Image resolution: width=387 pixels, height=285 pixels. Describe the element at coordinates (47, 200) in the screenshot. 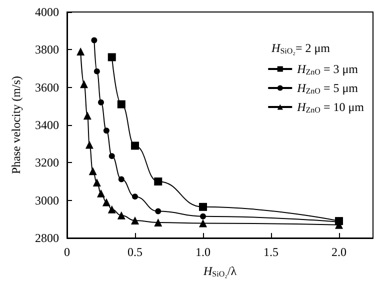

I see `y-tick-label: 3000` at that location.